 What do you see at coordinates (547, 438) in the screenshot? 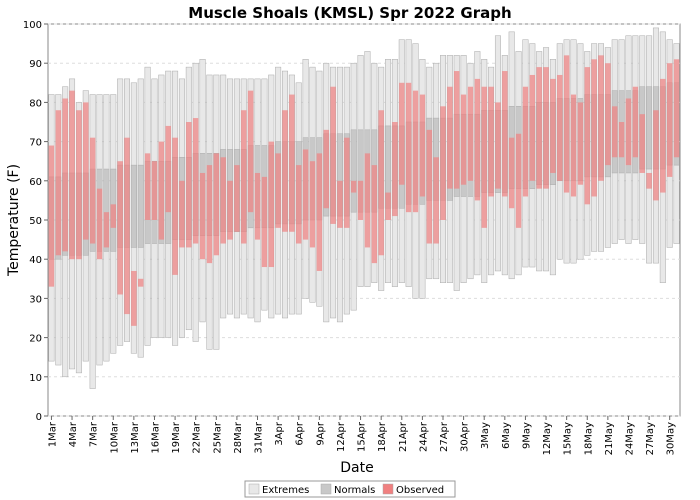
I see `x-tick-label: 12May` at bounding box center [547, 438].